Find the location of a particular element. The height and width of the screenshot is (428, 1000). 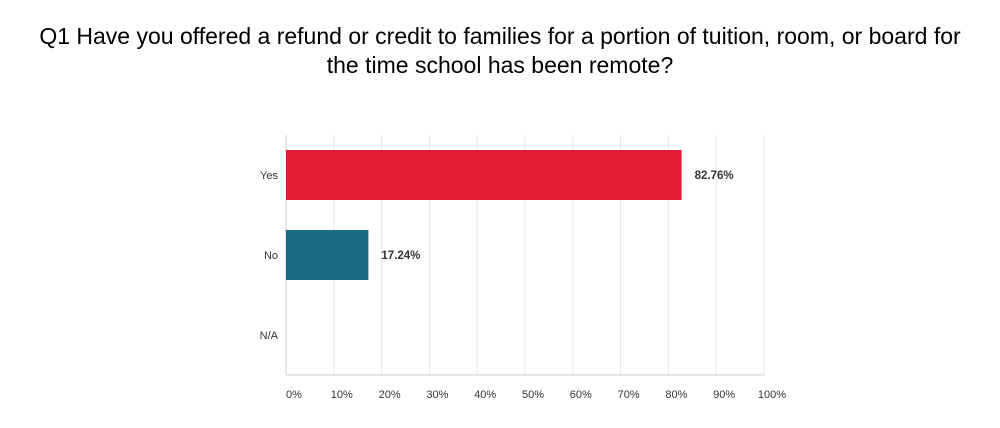

bar-yes is located at coordinates (484, 175).